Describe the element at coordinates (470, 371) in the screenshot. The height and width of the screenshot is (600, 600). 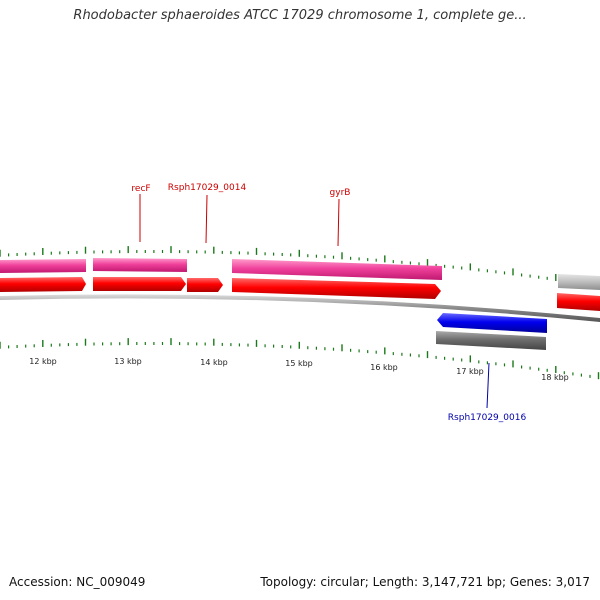
I see `scale-label: 17 kbp` at that location.